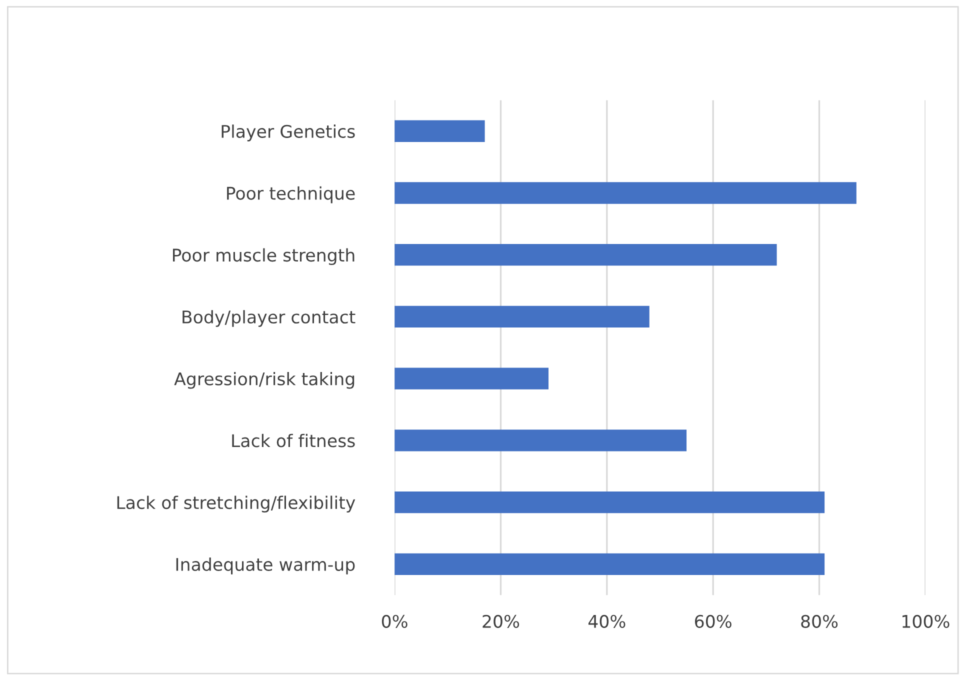 Image resolution: width=960 pixels, height=677 pixels. Describe the element at coordinates (713, 621) in the screenshot. I see `x-tick-label: 60%` at that location.